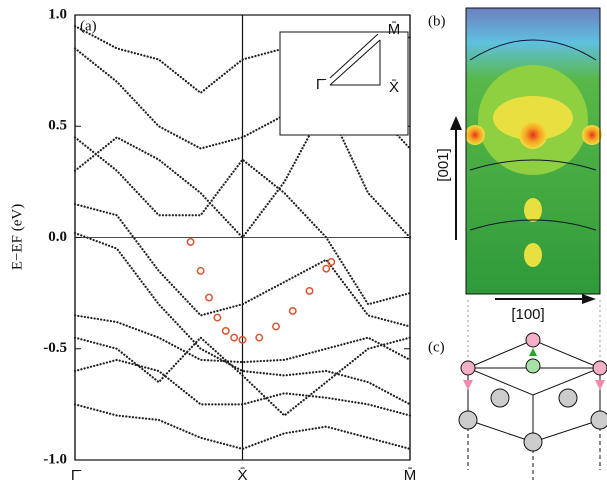 Image resolution: width=607 pixels, height=494 pixels. What do you see at coordinates (355, 59) in the screenshot?
I see `inset-bz` at bounding box center [355, 59].